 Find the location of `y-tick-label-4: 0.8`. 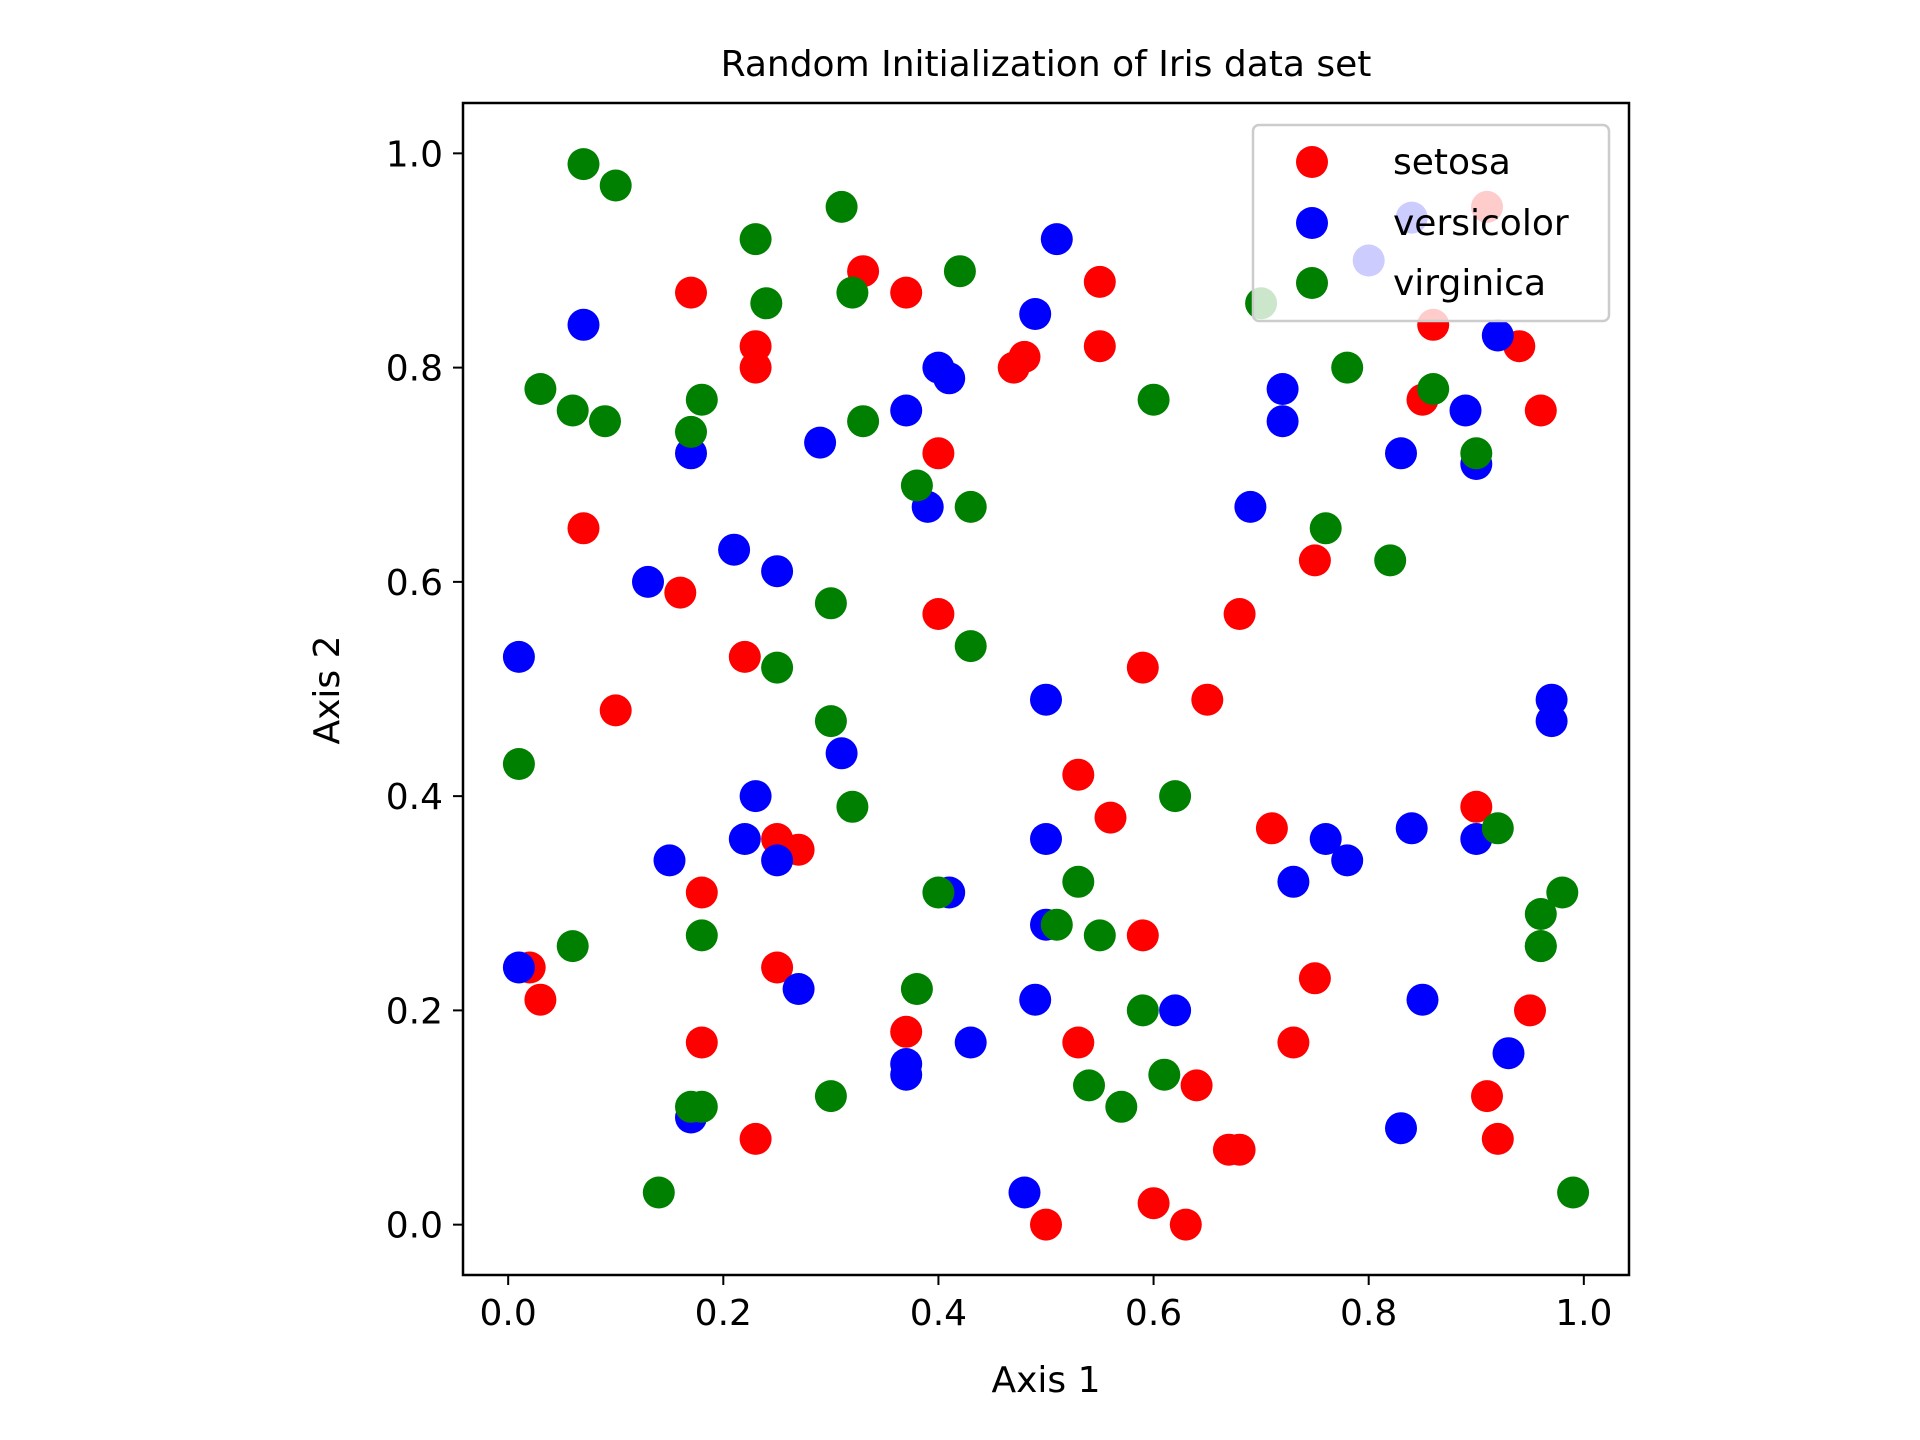

y-tick-label-4: 0.8 is located at coordinates (414, 369).